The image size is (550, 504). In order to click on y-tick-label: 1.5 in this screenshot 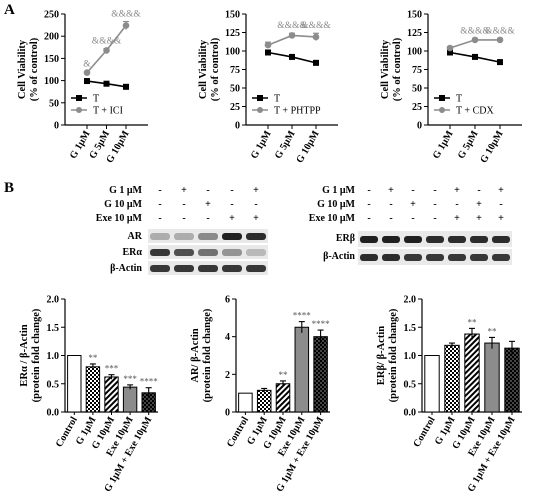, I will do `click(53, 328)`.